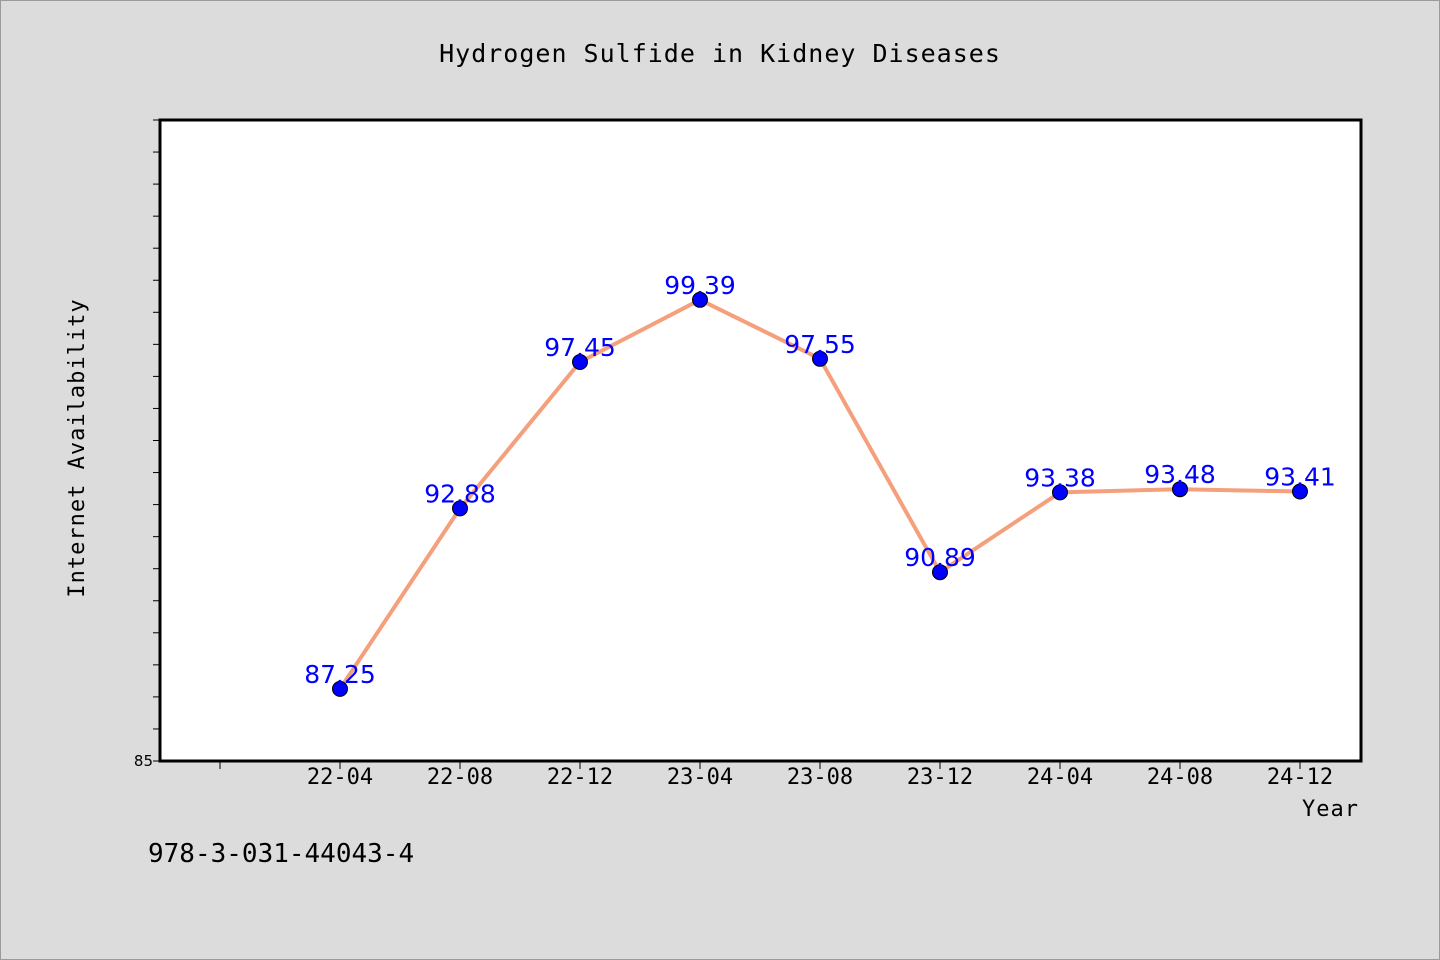 Image resolution: width=1440 pixels, height=960 pixels. Describe the element at coordinates (1300, 477) in the screenshot. I see `data-label: 93.41` at that location.